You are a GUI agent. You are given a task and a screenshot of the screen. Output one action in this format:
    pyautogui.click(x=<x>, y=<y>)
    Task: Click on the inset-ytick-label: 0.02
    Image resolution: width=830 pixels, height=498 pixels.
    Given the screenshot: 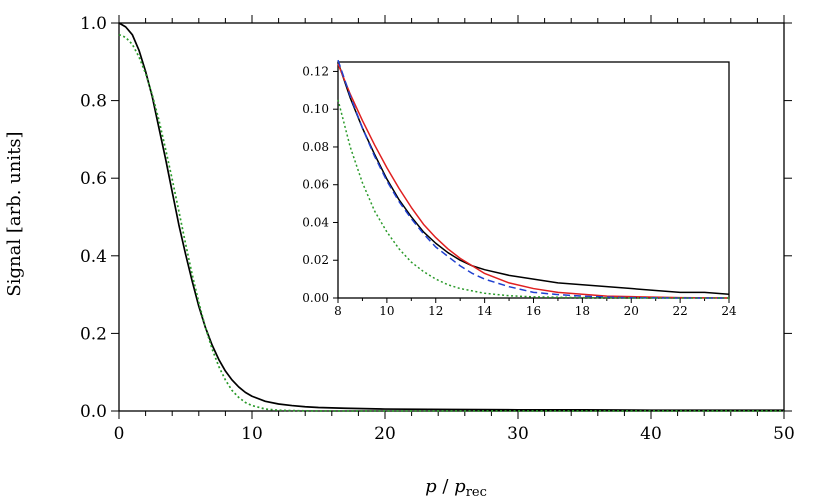 What is the action you would take?
    pyautogui.click(x=315, y=260)
    